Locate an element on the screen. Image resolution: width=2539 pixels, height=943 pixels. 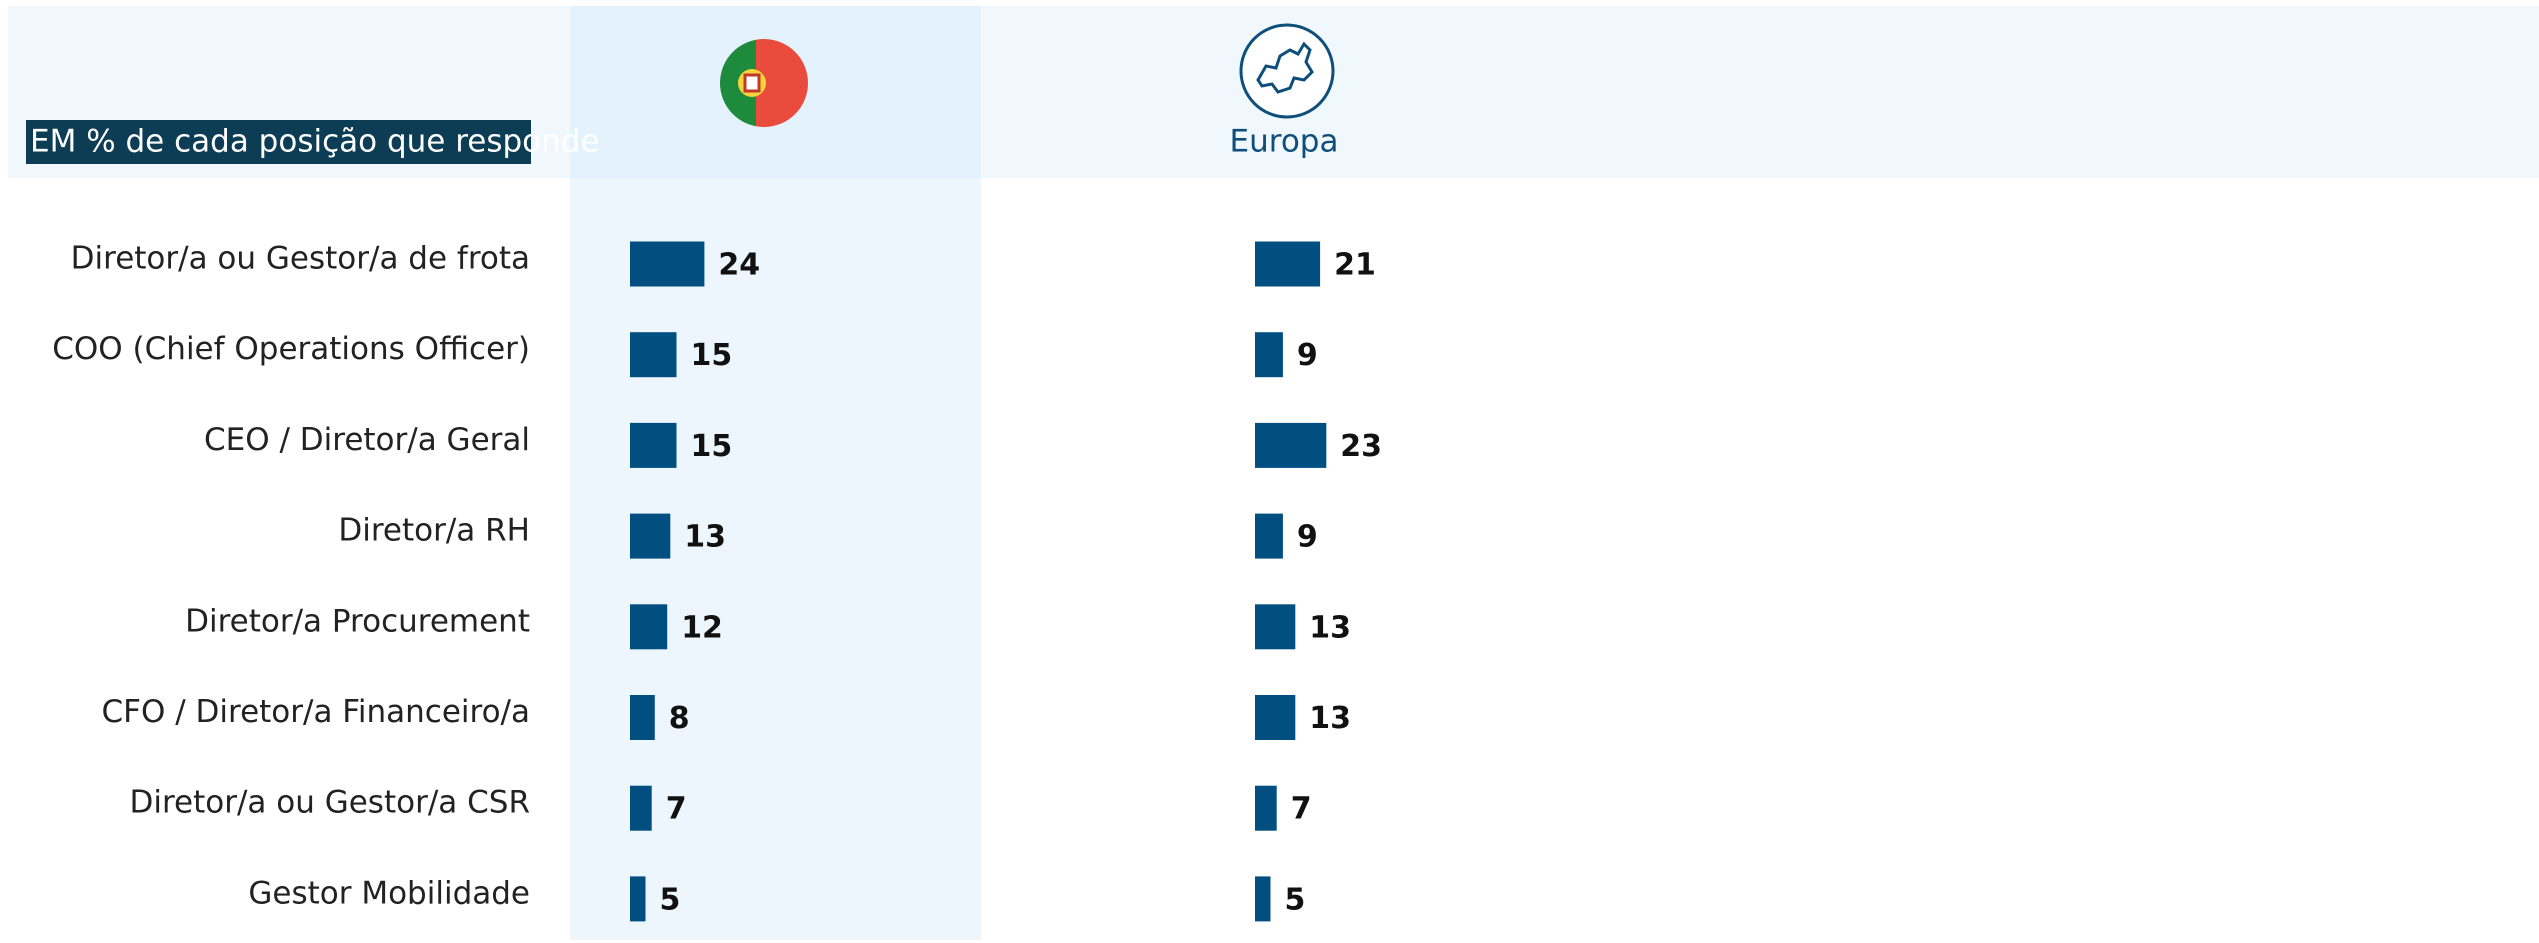
value-label: 12 is located at coordinates (702, 627).